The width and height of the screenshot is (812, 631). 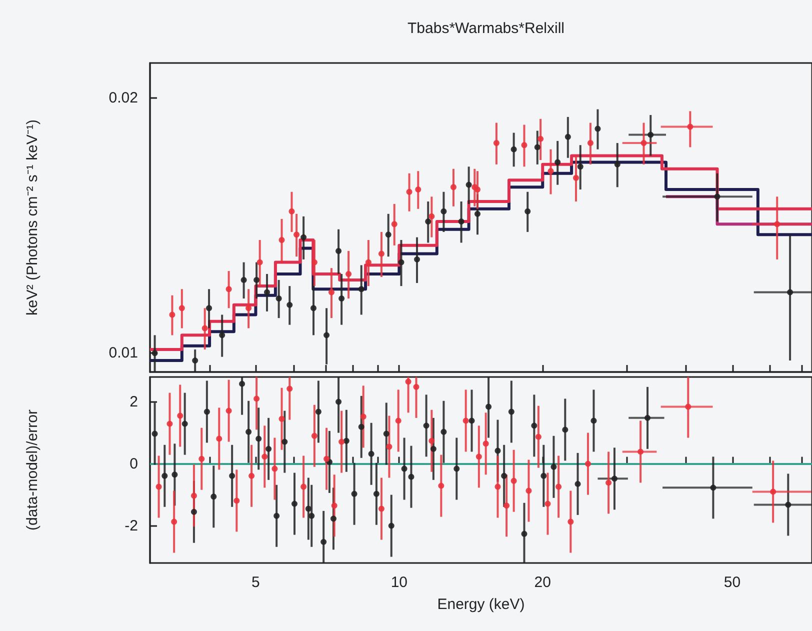 What do you see at coordinates (481, 604) in the screenshot?
I see `x-axis-title: Energy (keV)` at bounding box center [481, 604].